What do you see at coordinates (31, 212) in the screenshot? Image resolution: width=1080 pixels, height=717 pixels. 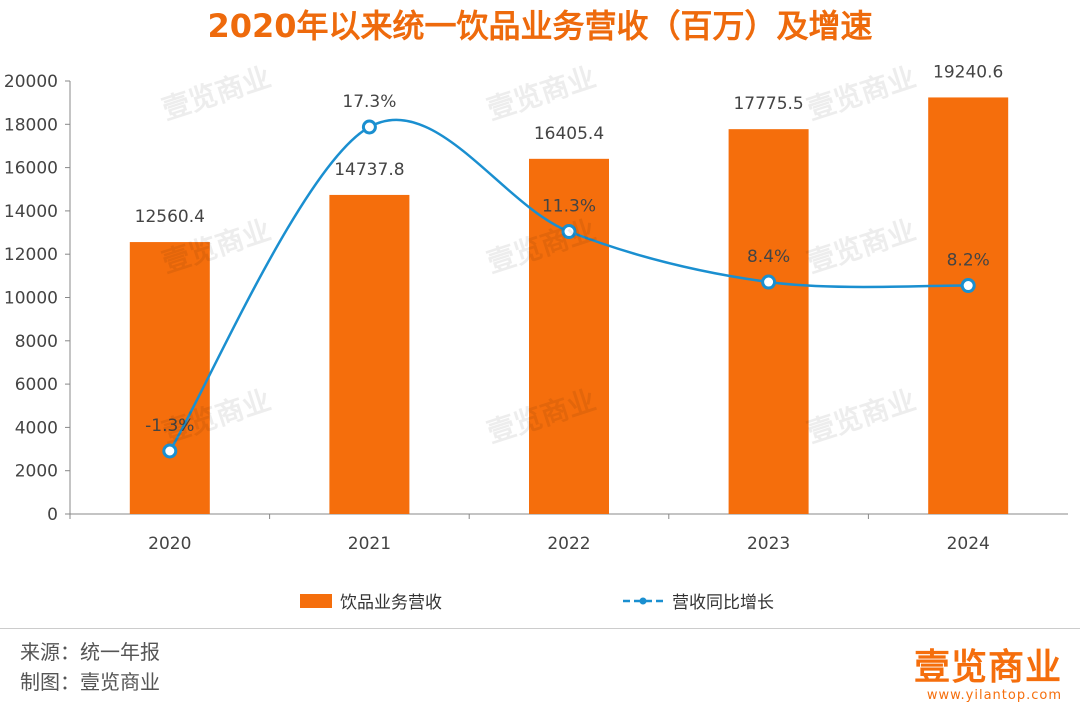 I see `y-tick-label: 14000` at bounding box center [31, 212].